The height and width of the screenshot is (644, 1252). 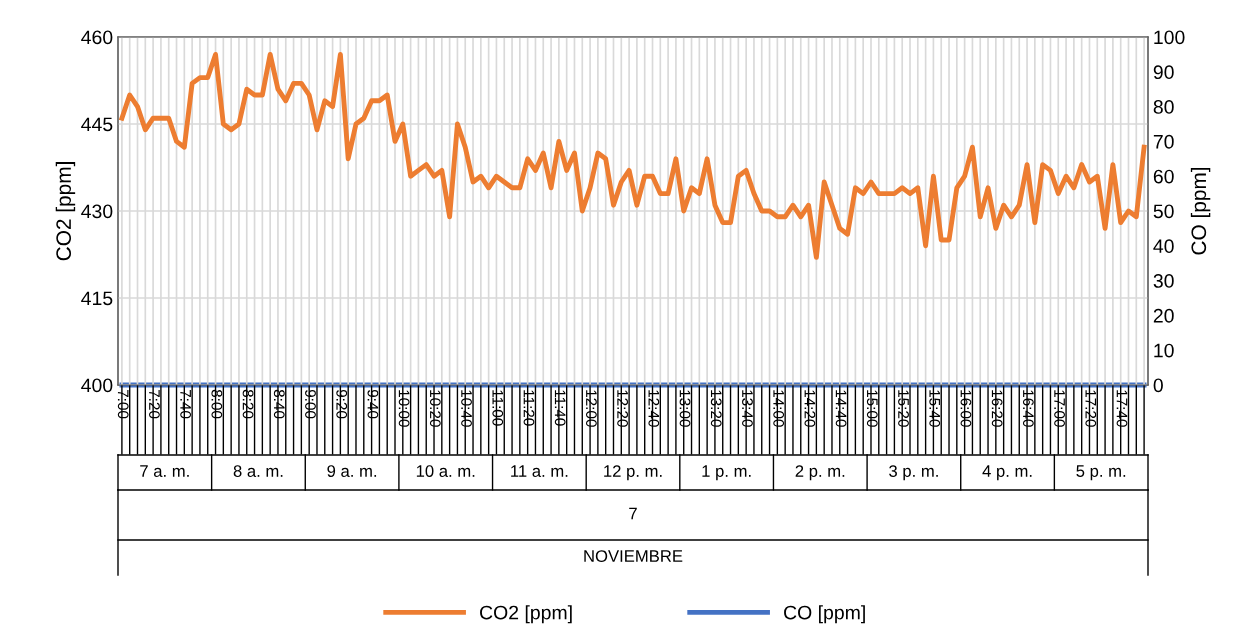 I want to click on x-tick-label: 15:20, so click(x=903, y=408).